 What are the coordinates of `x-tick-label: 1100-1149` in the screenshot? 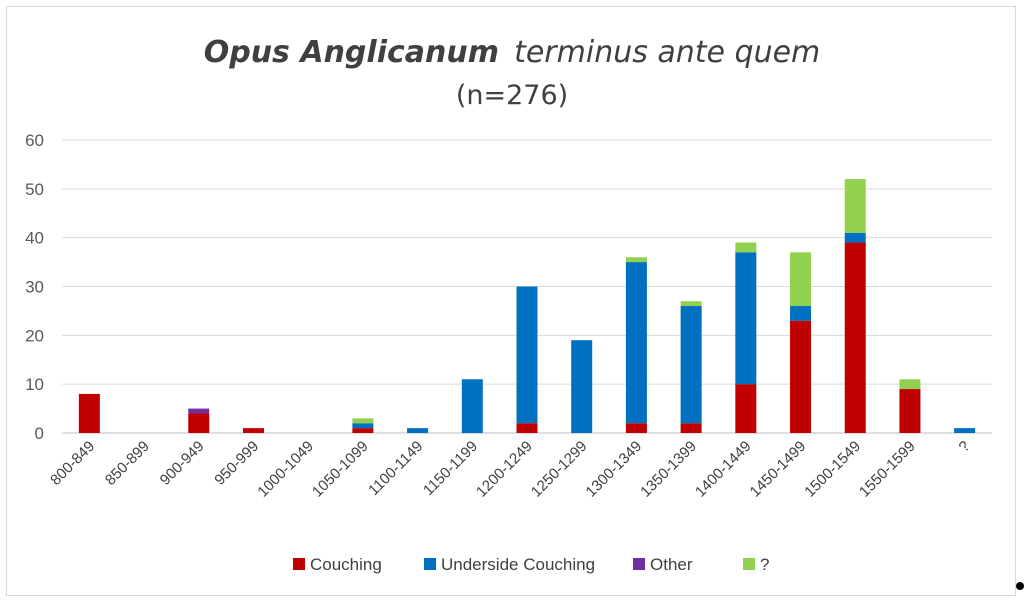 It's located at (395, 468).